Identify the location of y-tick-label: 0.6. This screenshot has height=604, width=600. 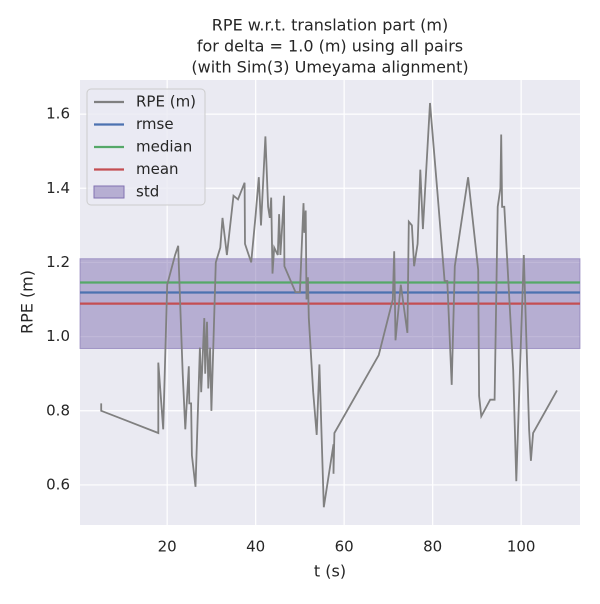
(58, 484).